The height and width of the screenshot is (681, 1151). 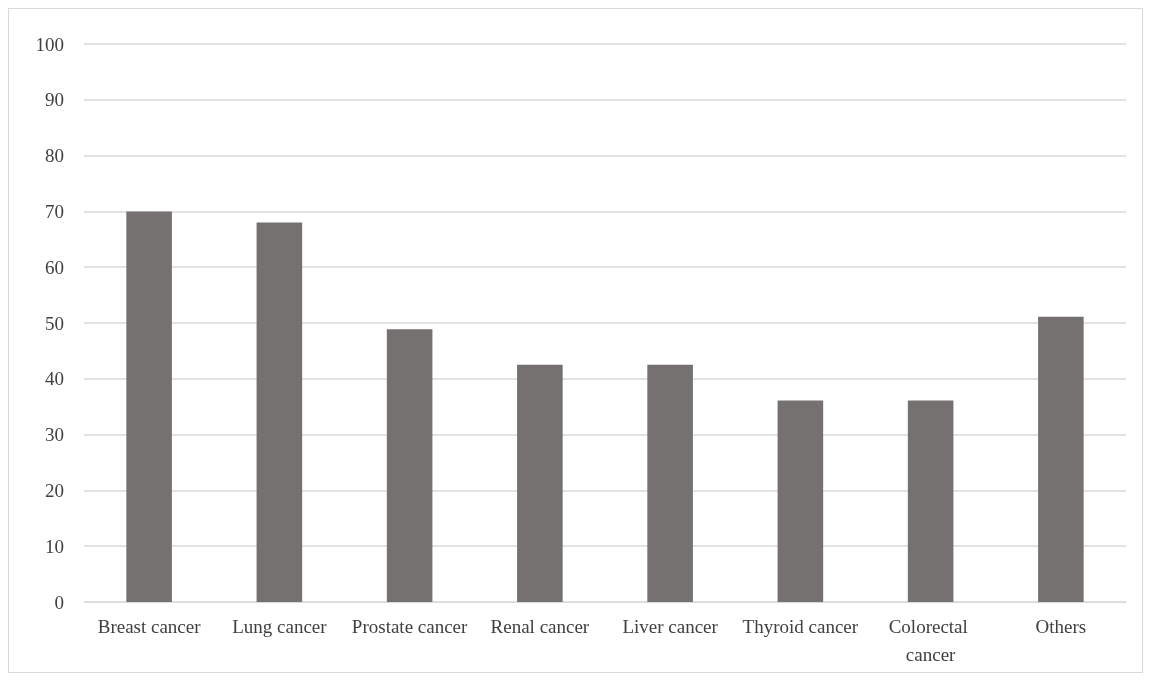 What do you see at coordinates (54, 490) in the screenshot?
I see `y-tick-label: 20` at bounding box center [54, 490].